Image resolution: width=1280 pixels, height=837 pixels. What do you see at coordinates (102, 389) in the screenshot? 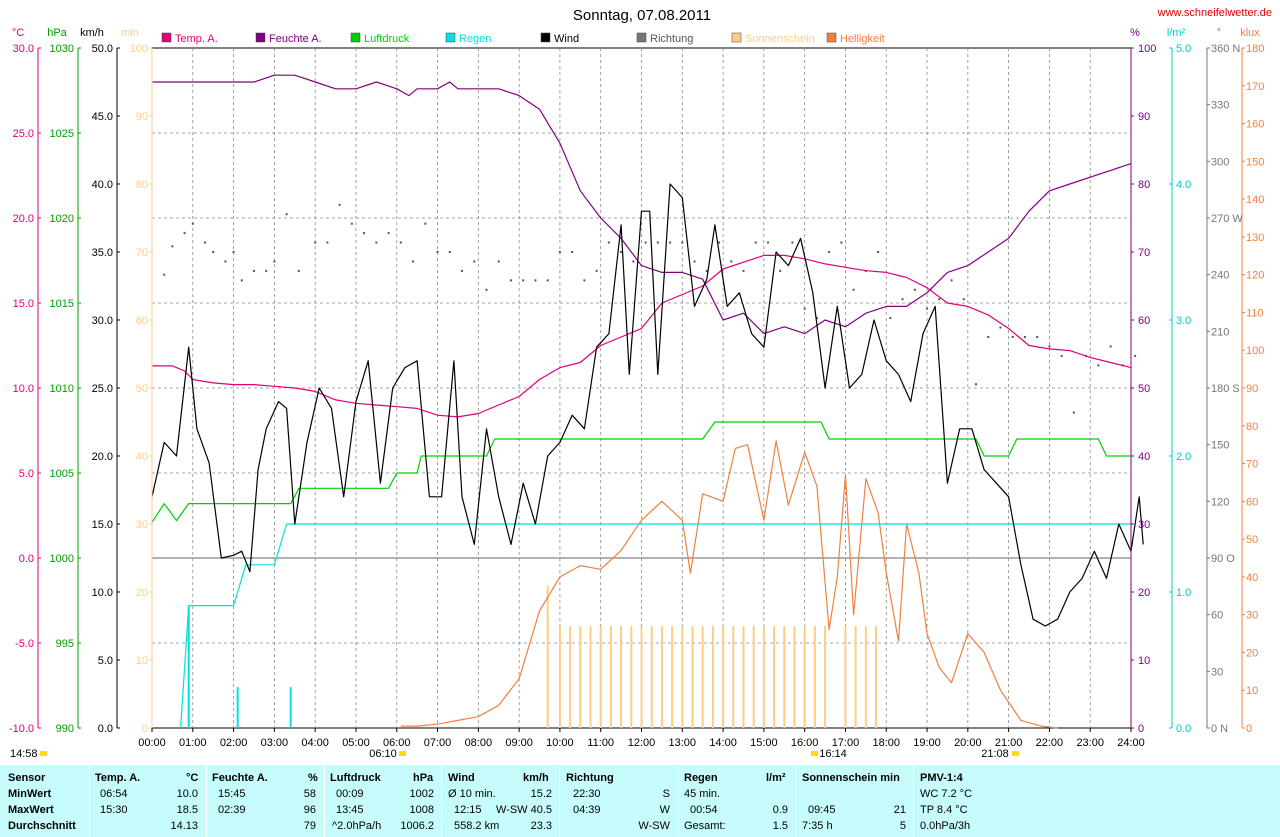
I see `tick-label-wind-5: 25.0` at bounding box center [102, 389].